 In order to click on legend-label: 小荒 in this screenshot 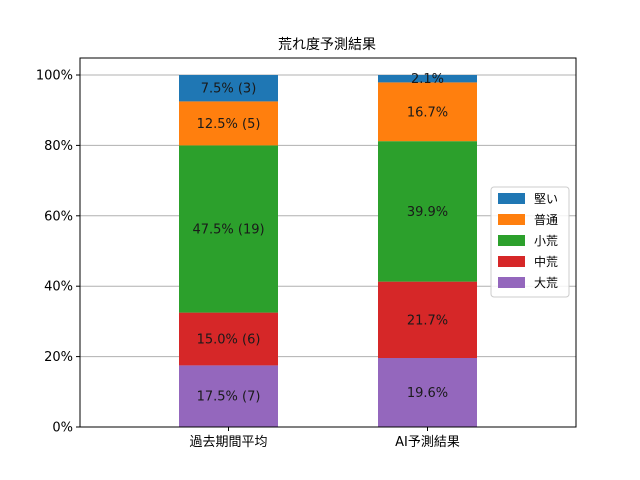, I will do `click(546, 241)`.